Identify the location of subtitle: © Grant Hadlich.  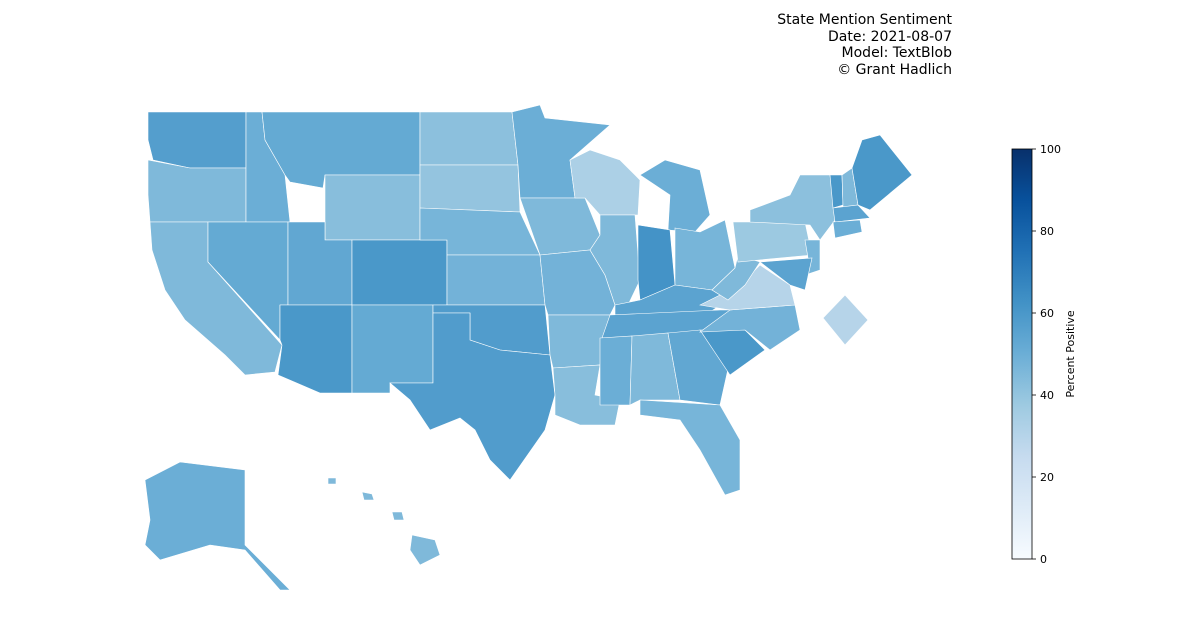
(894, 70).